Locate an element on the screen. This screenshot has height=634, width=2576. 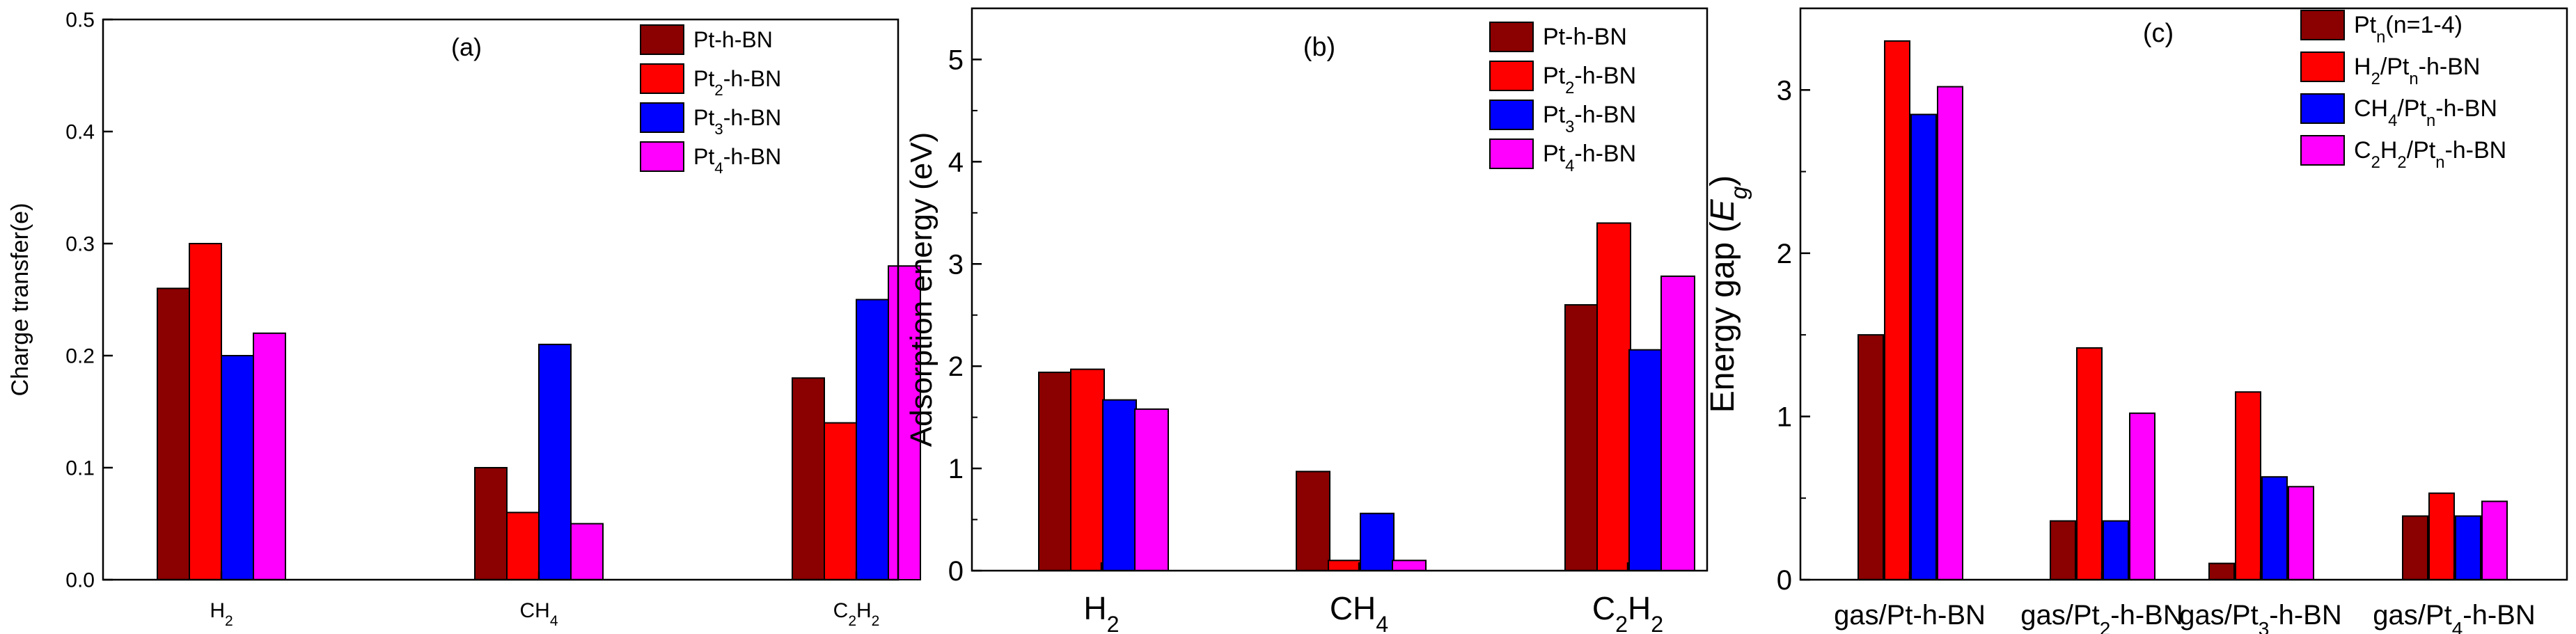
y-tick-label: 1 is located at coordinates (956, 469).